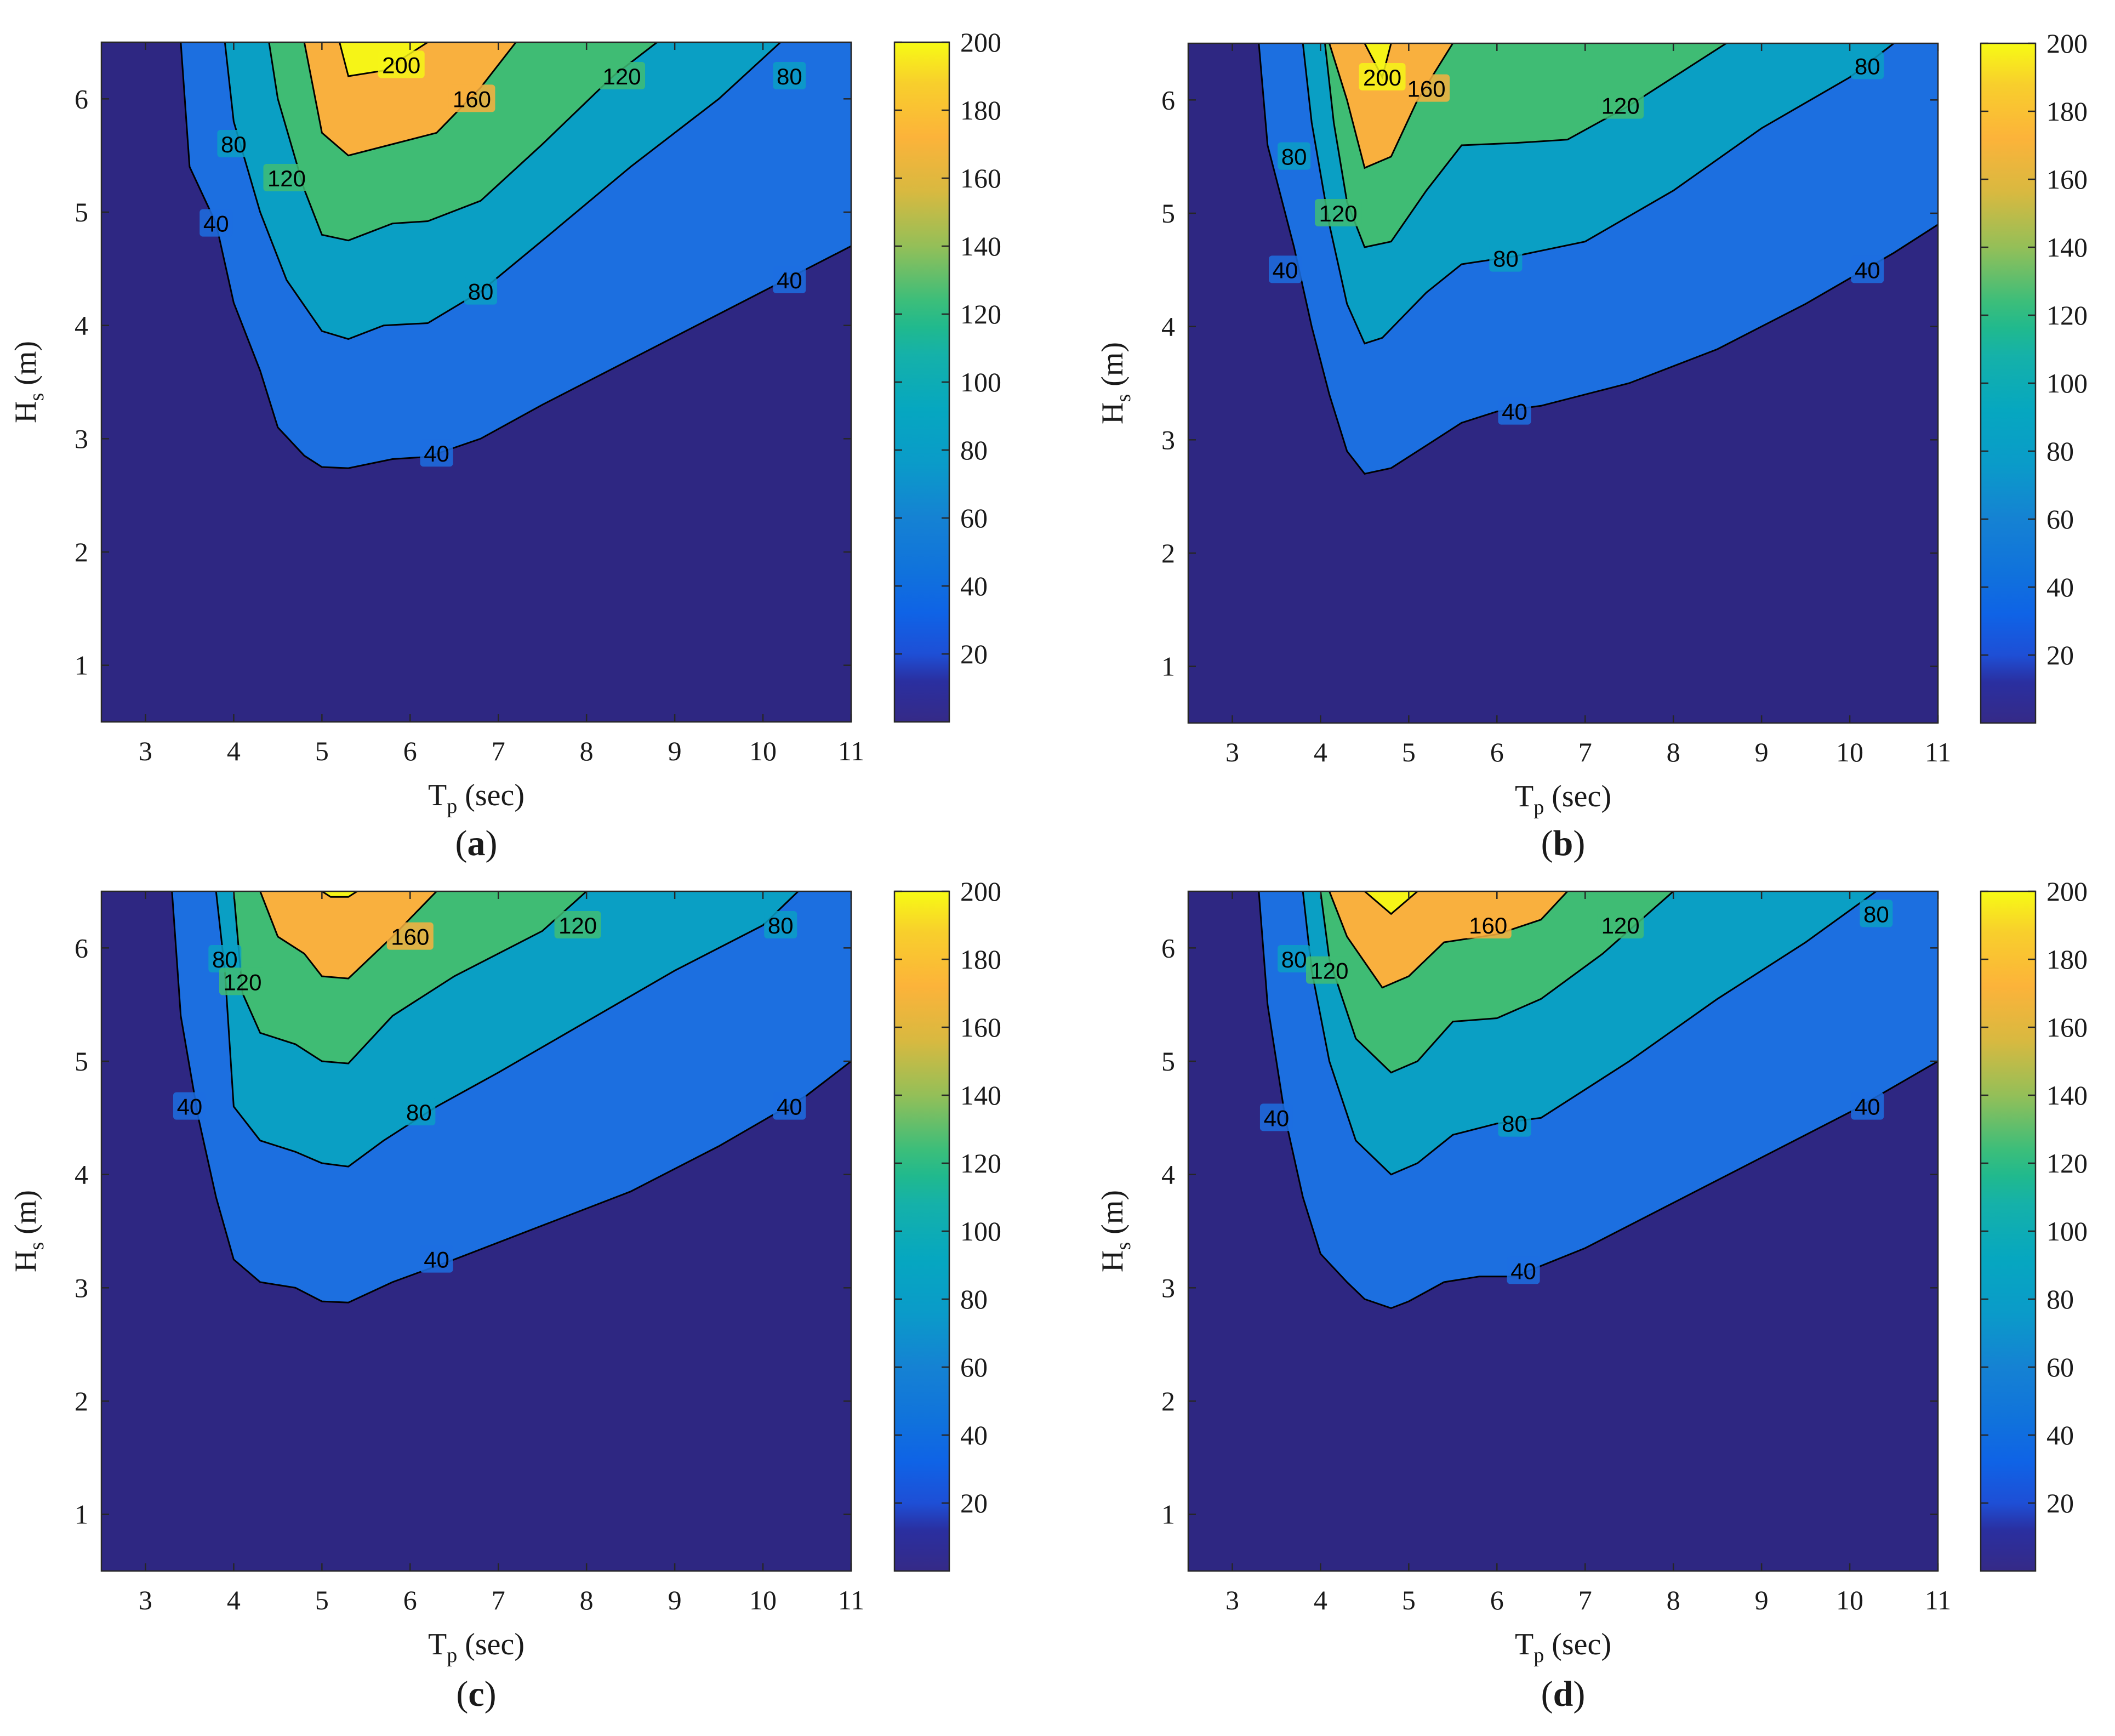 The width and height of the screenshot is (2115, 1736). What do you see at coordinates (1563, 843) in the screenshot?
I see `panel-caption: (b)` at bounding box center [1563, 843].